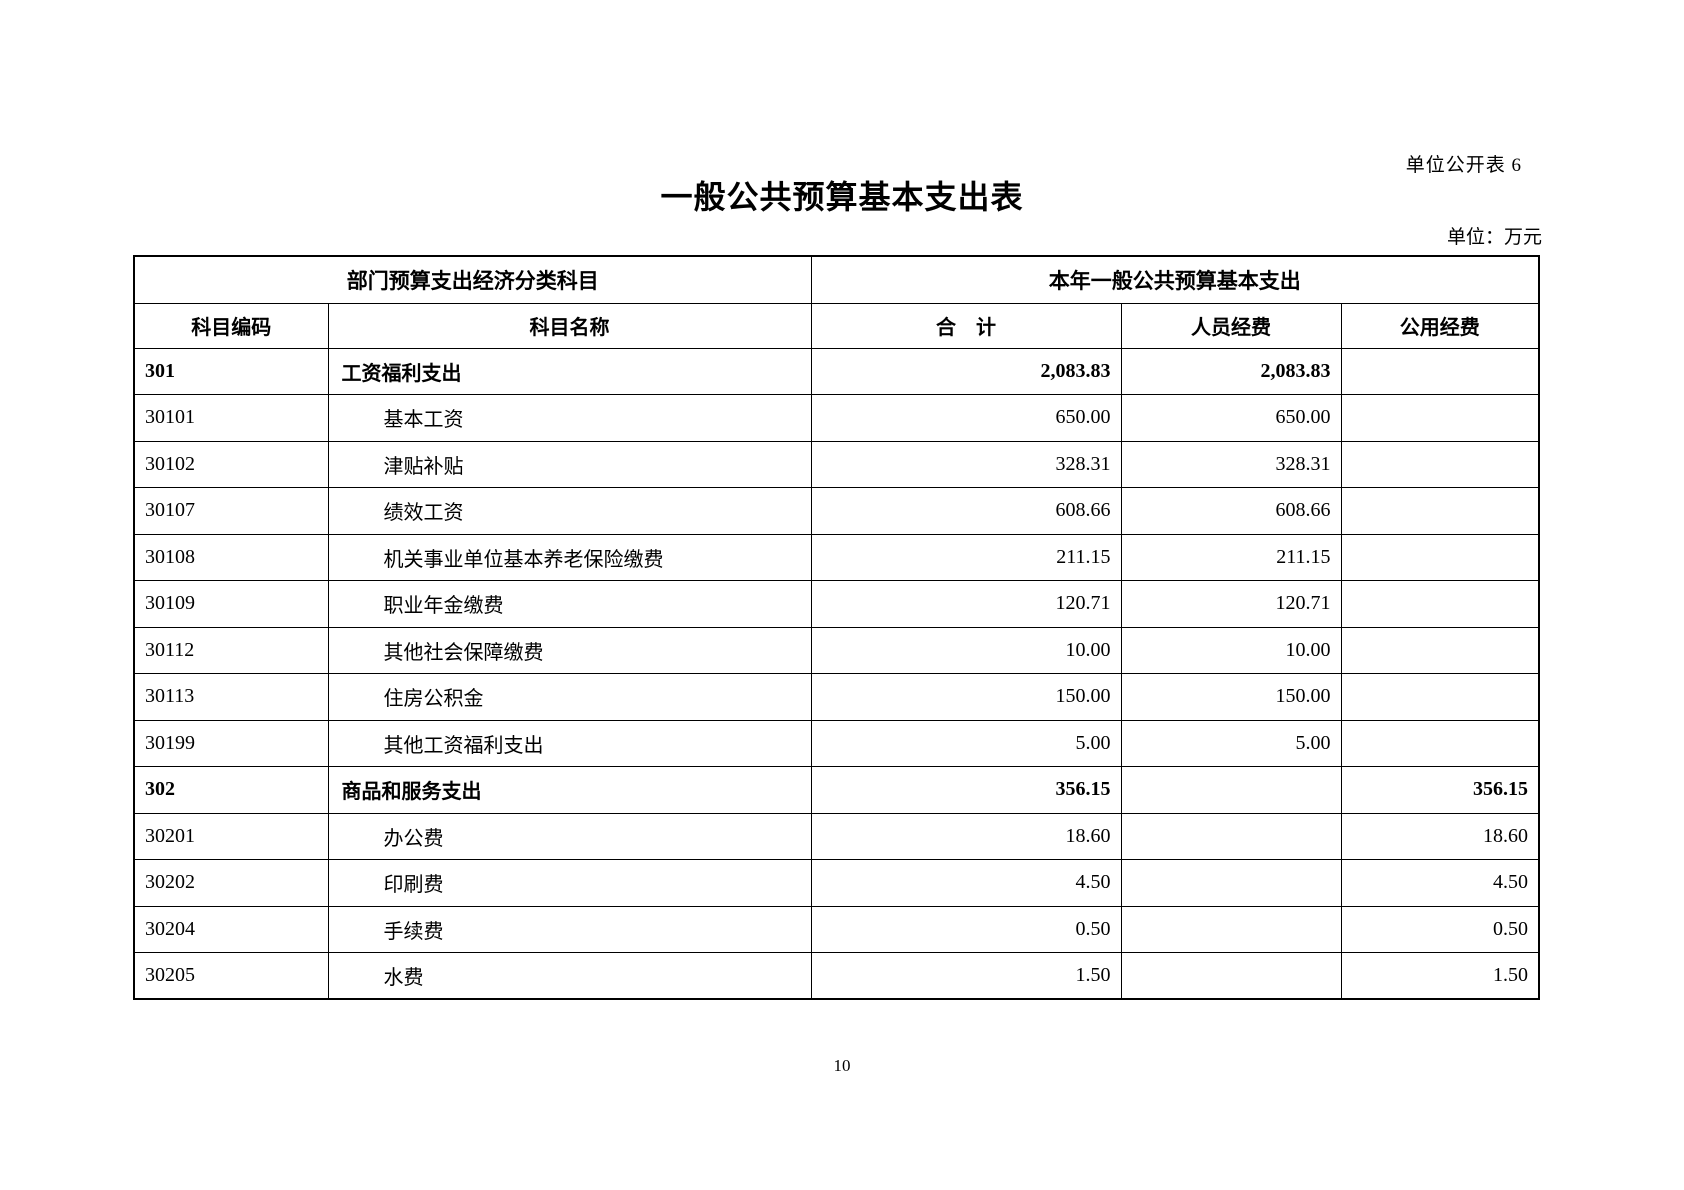 This screenshot has height=1190, width=1684. I want to click on cell-name: 水费, so click(569, 976).